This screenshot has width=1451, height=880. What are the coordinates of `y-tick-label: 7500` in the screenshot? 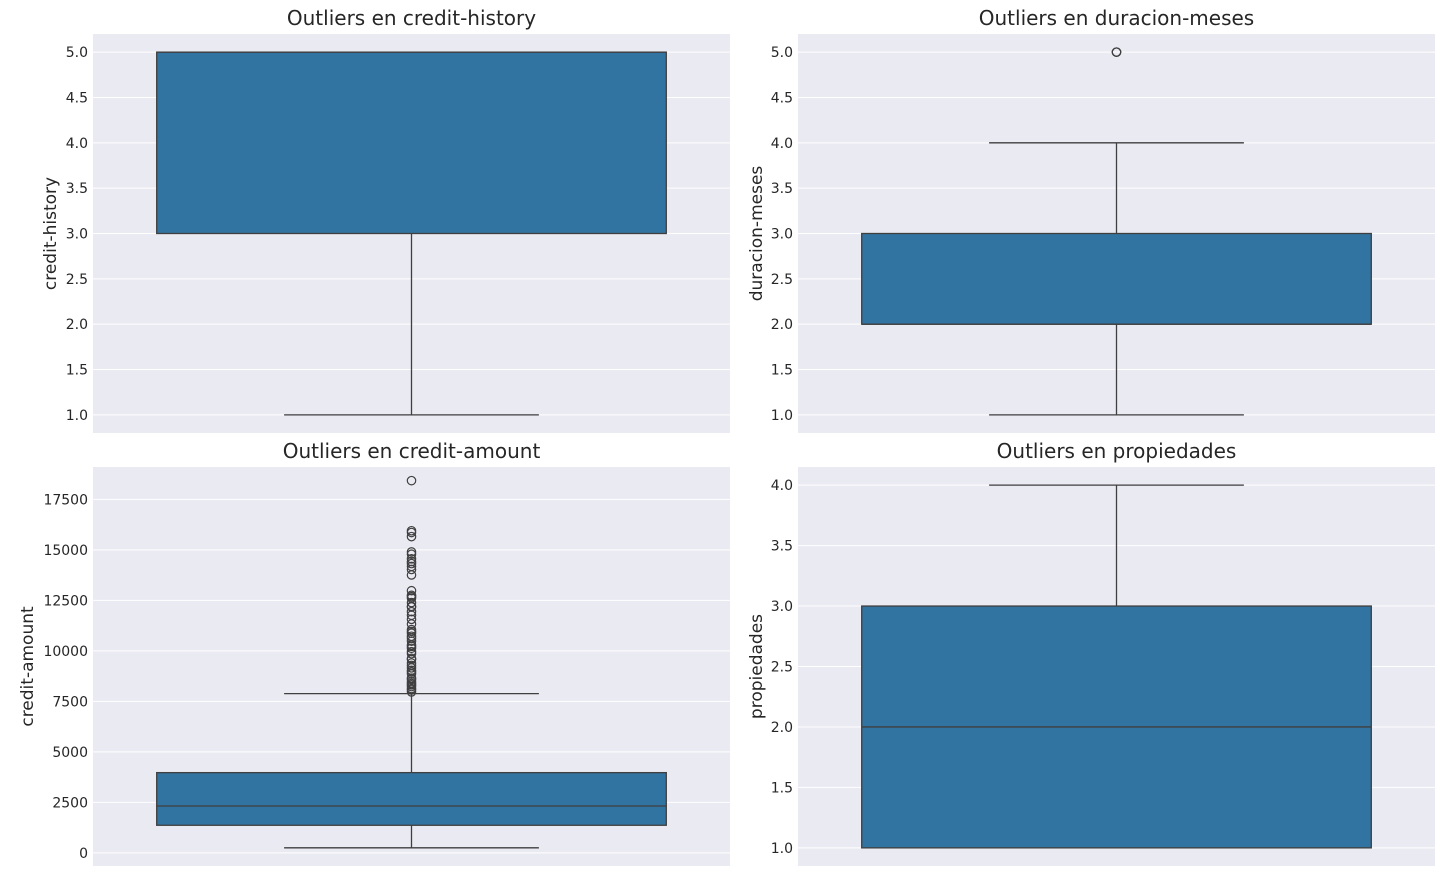 It's located at (70, 702).